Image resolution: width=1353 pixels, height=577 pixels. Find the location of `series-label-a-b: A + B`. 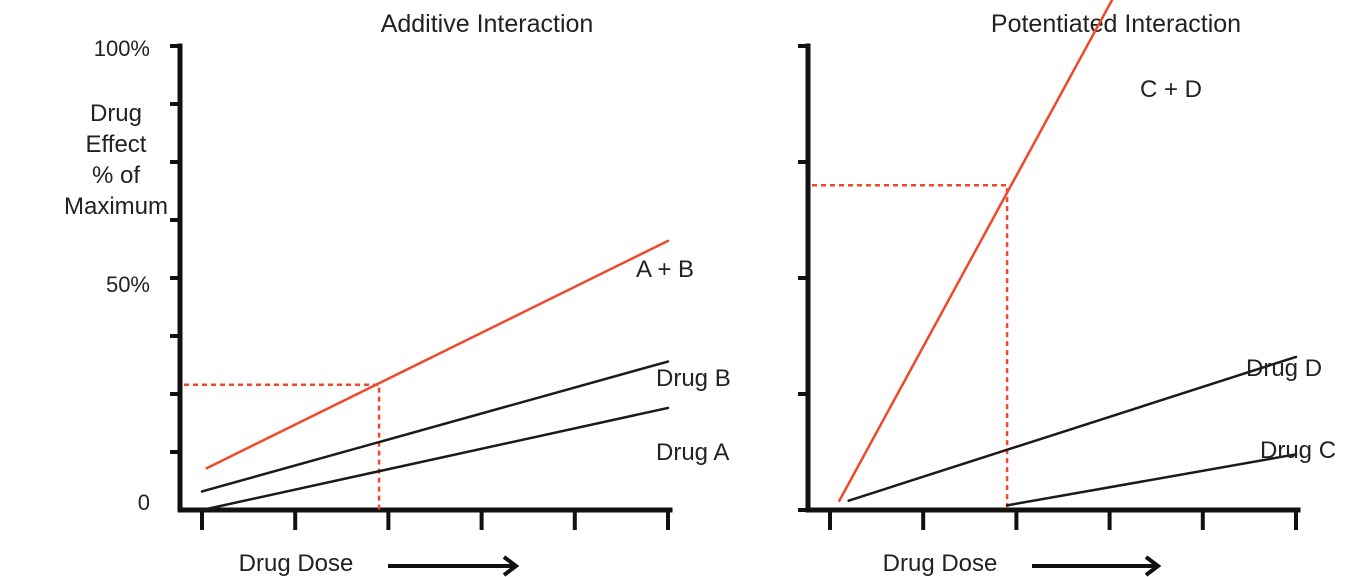

series-label-a-b: A + B is located at coordinates (665, 269).